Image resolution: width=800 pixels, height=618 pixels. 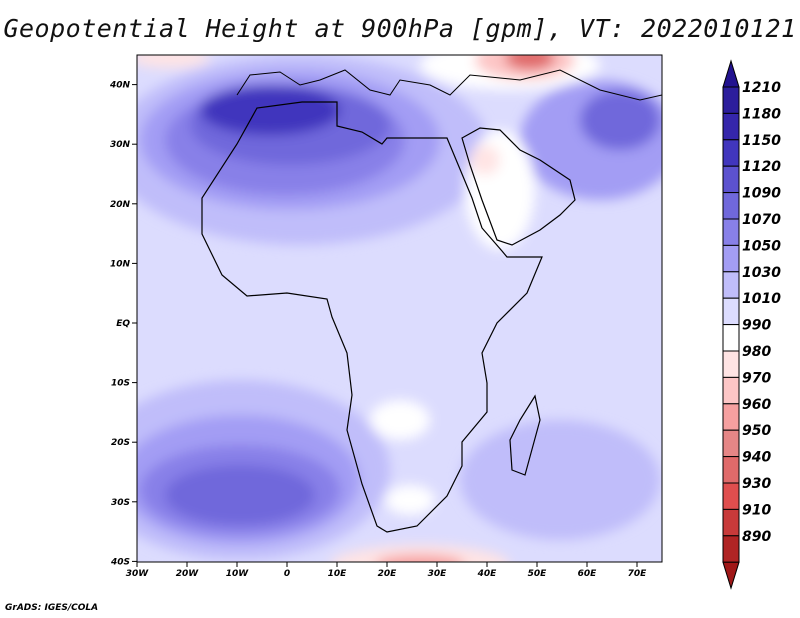 I want to click on y-axis: 40N 30N 20N 10N EQ 10S 20S 30S 40S, so click(x=123, y=324).